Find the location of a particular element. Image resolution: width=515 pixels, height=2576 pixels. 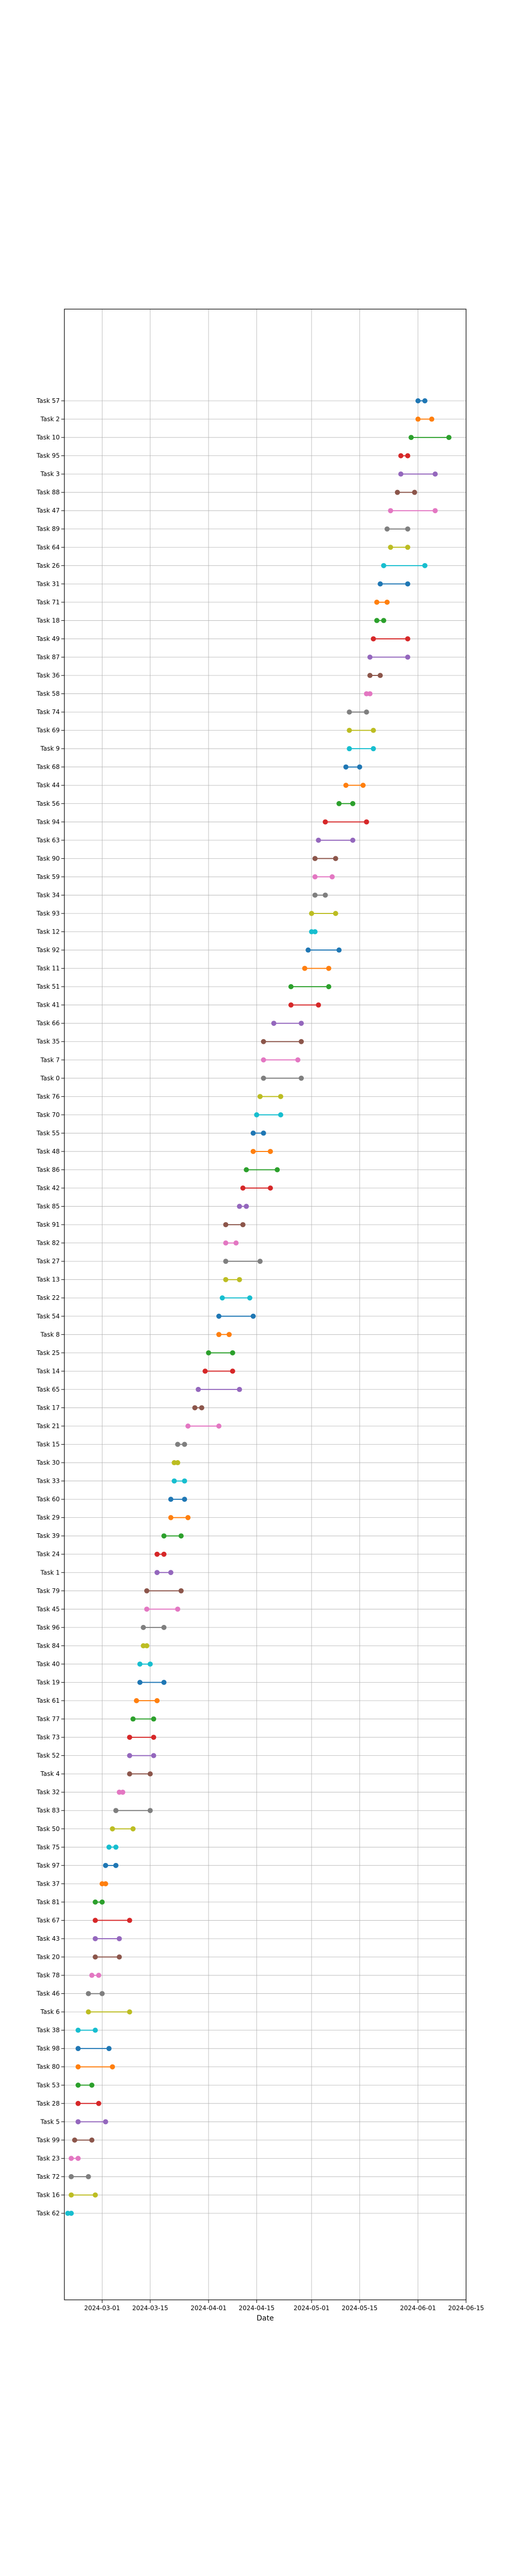

y-tick-label: Task 0 is located at coordinates (50, 1078).